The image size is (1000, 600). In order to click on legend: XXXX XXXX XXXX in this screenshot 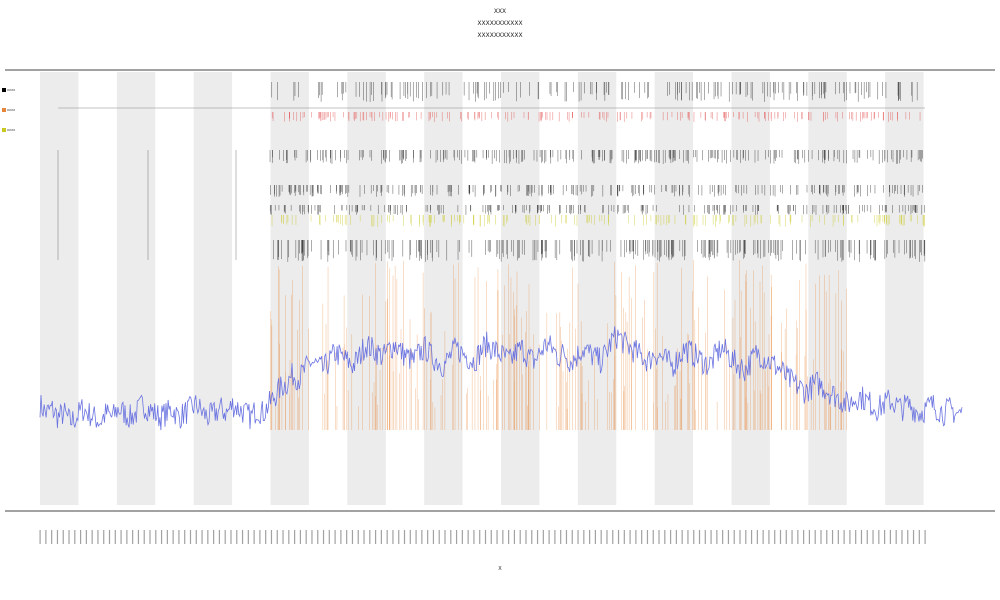, I will do `click(10, 110)`.